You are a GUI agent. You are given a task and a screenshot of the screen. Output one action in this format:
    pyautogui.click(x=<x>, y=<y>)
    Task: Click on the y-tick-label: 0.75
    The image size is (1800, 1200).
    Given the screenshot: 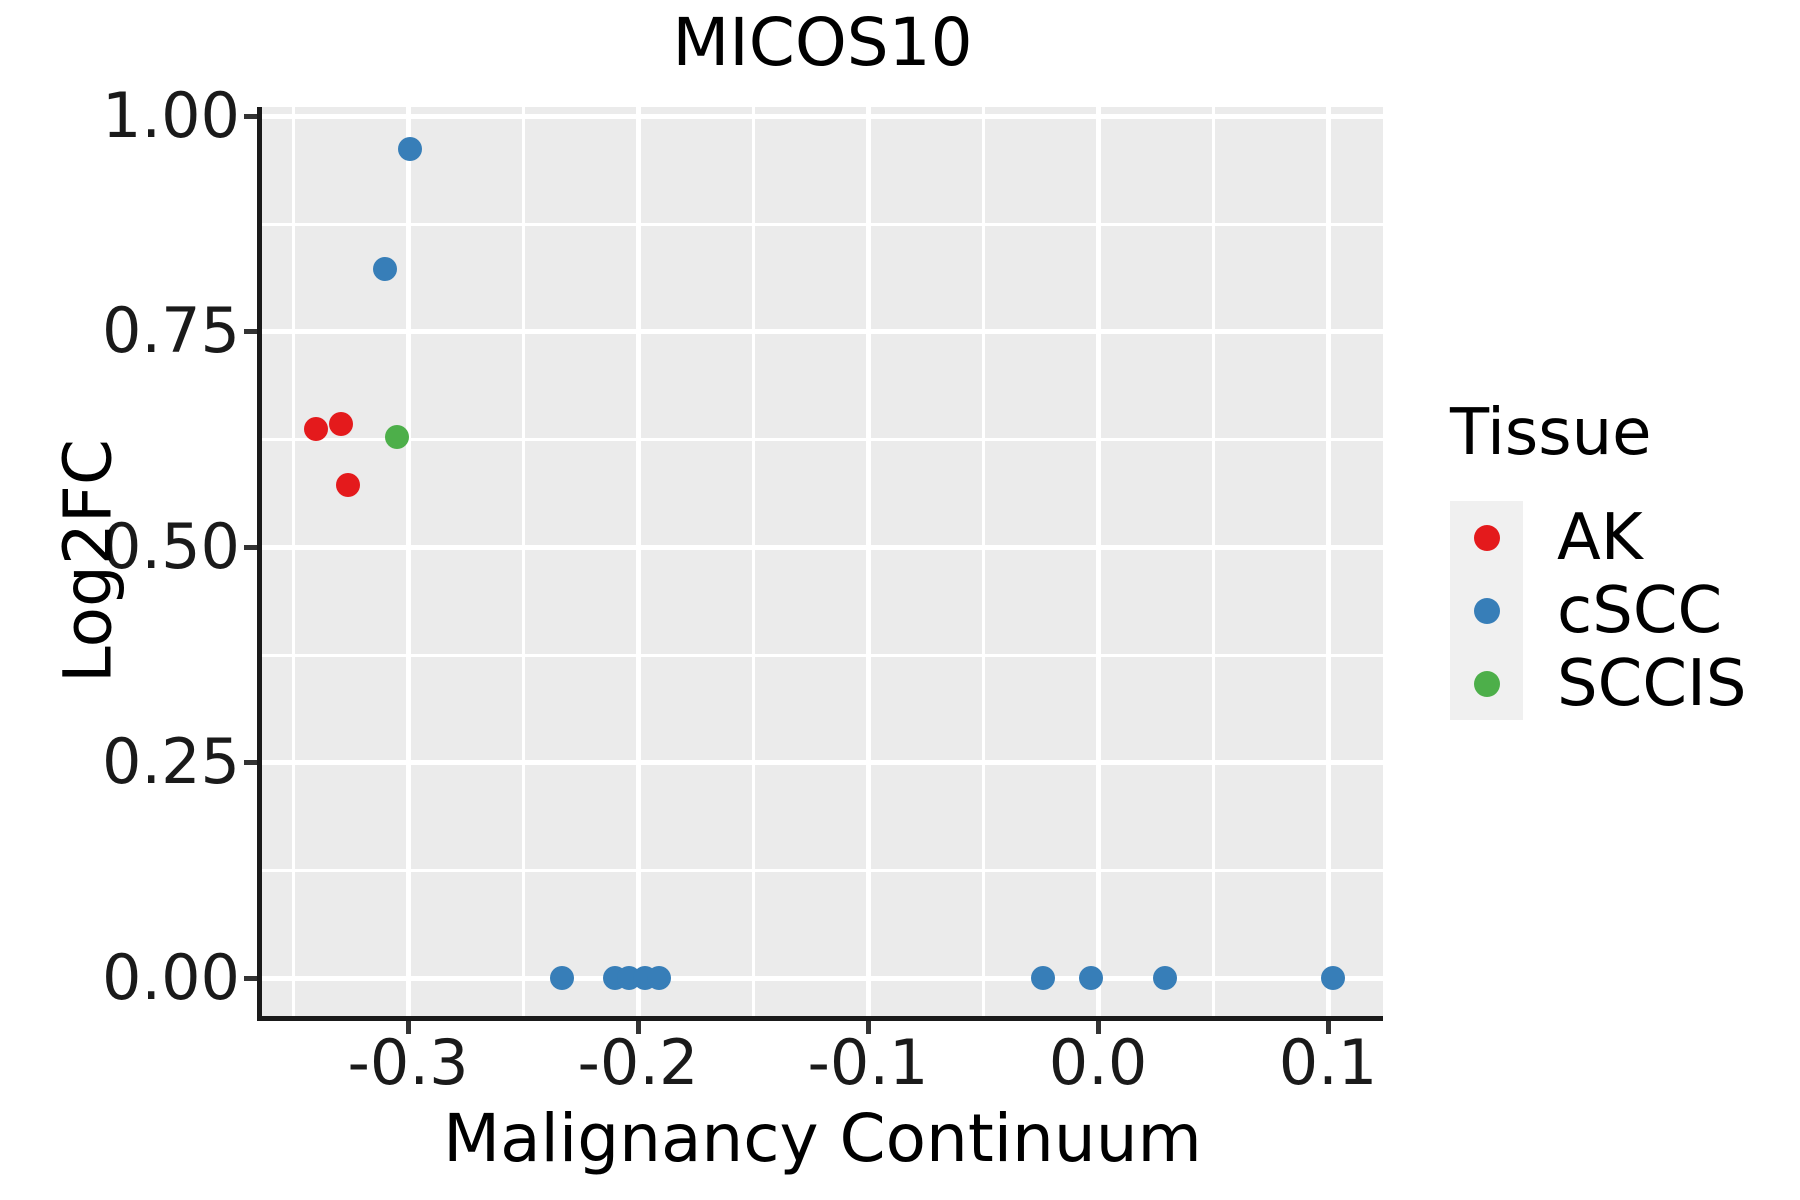 What is the action you would take?
    pyautogui.click(x=170, y=331)
    